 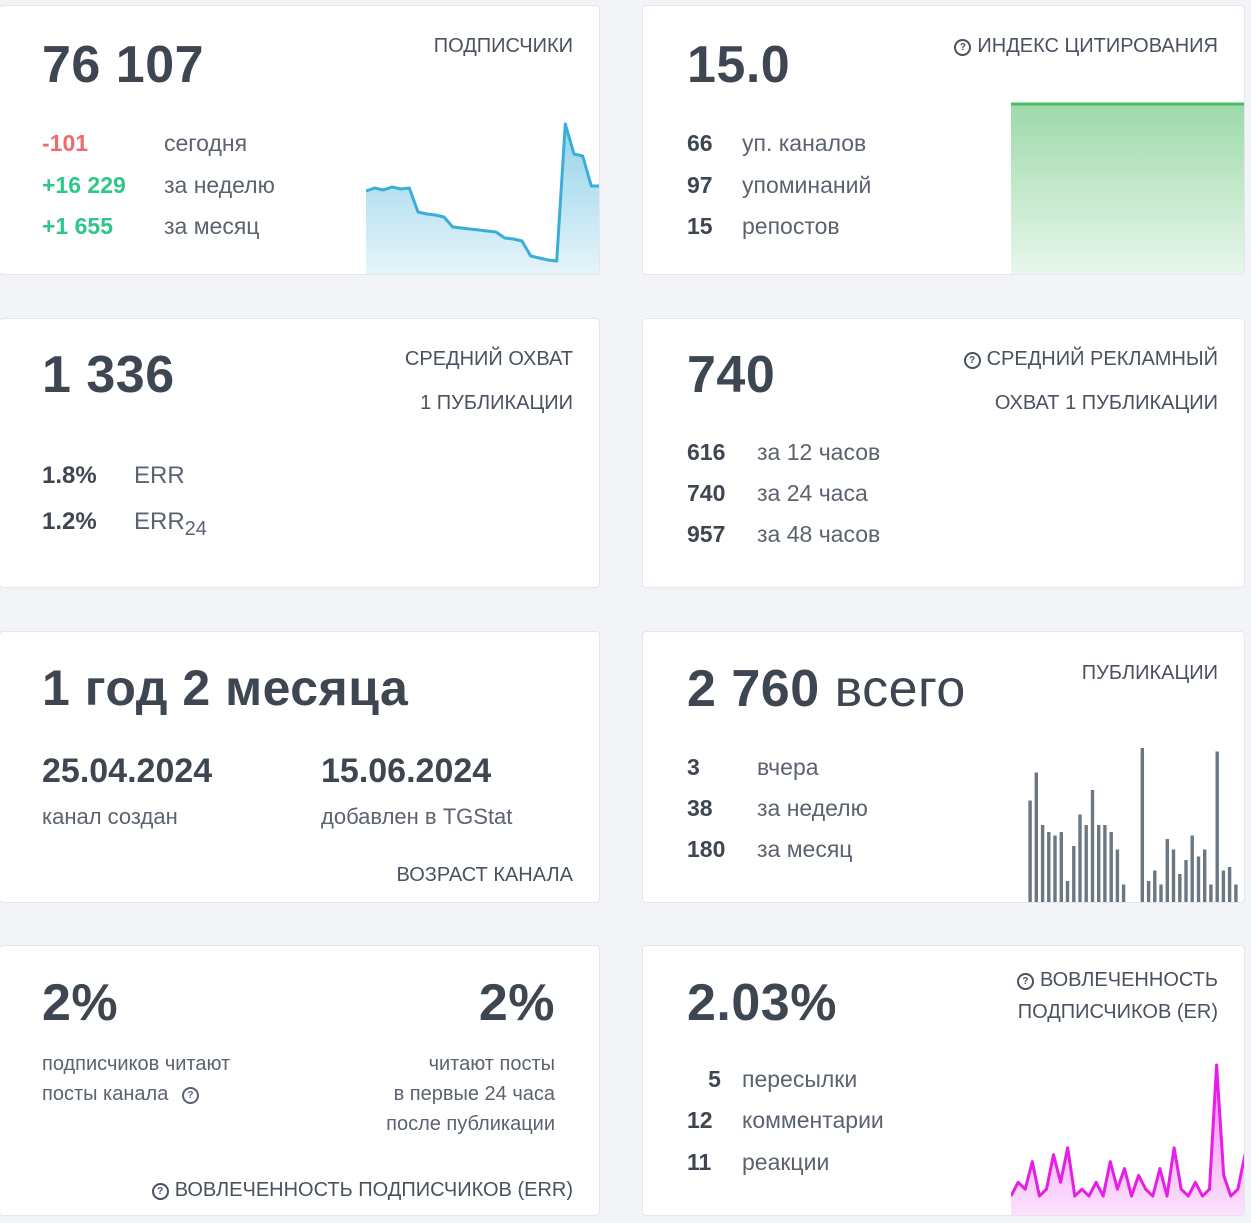 I want to click on subscribers-month-num: +1 655, so click(x=77, y=226).